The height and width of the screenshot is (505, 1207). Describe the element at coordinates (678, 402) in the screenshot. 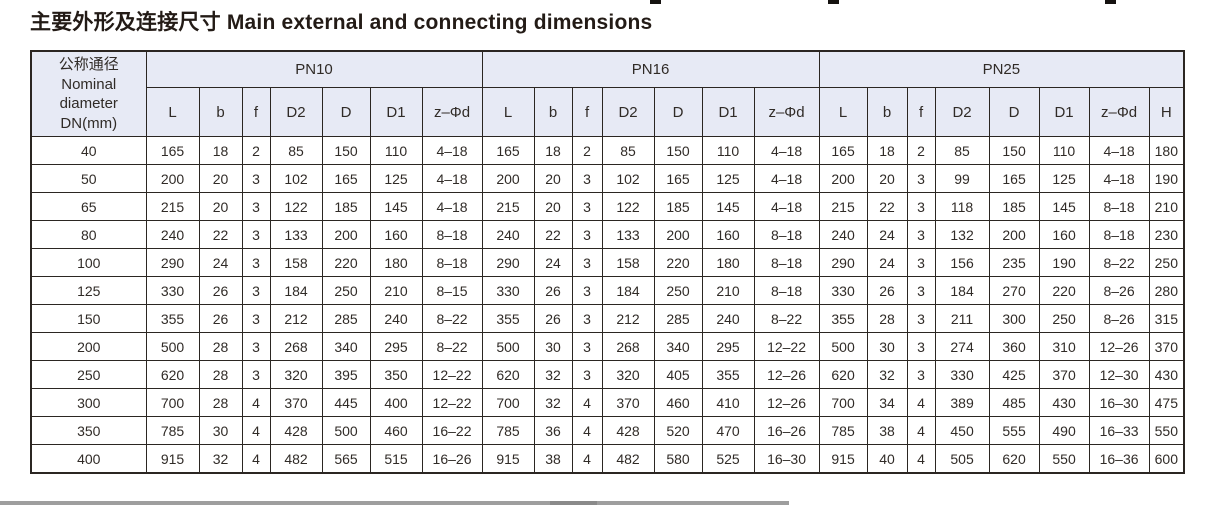

I see `value-cell: 460` at that location.